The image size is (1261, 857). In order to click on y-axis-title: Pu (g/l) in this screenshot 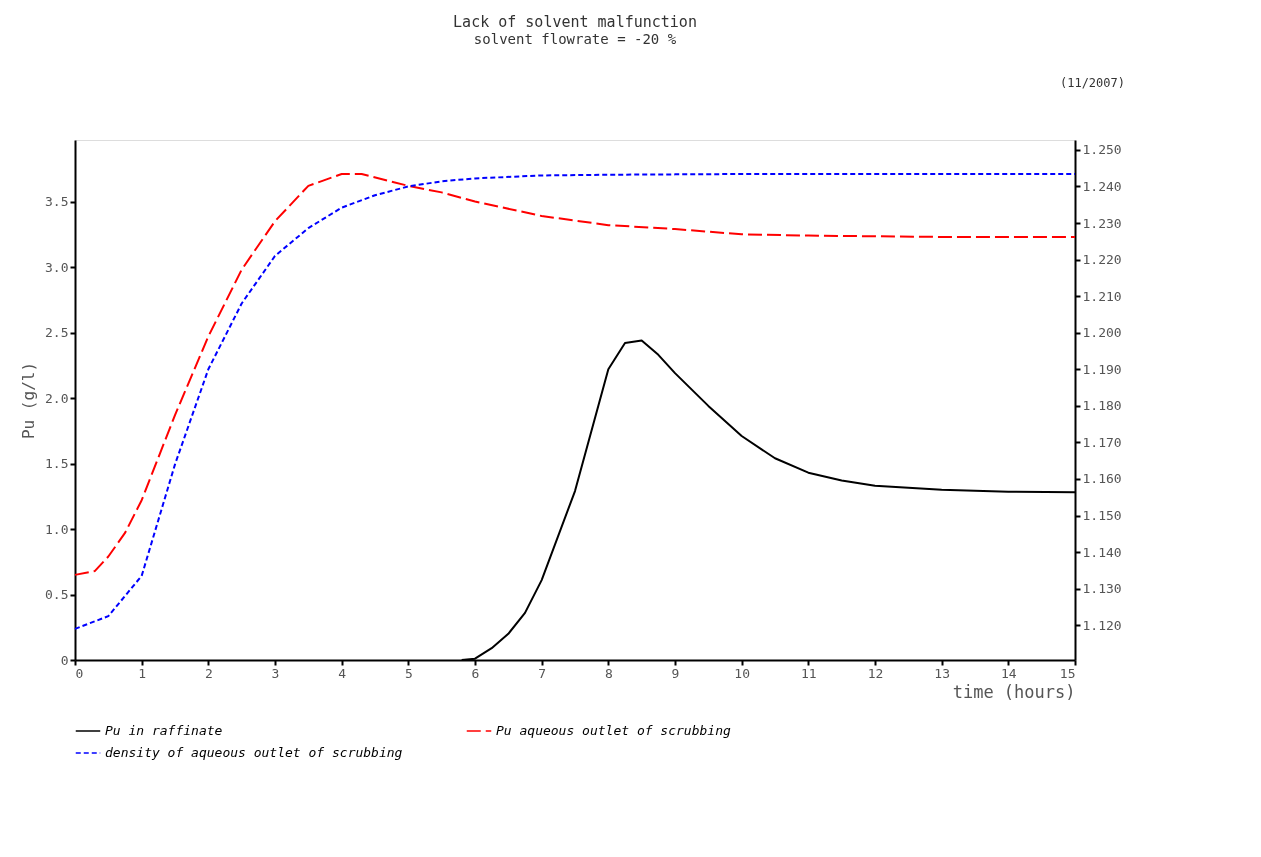, I will do `click(29, 400)`.